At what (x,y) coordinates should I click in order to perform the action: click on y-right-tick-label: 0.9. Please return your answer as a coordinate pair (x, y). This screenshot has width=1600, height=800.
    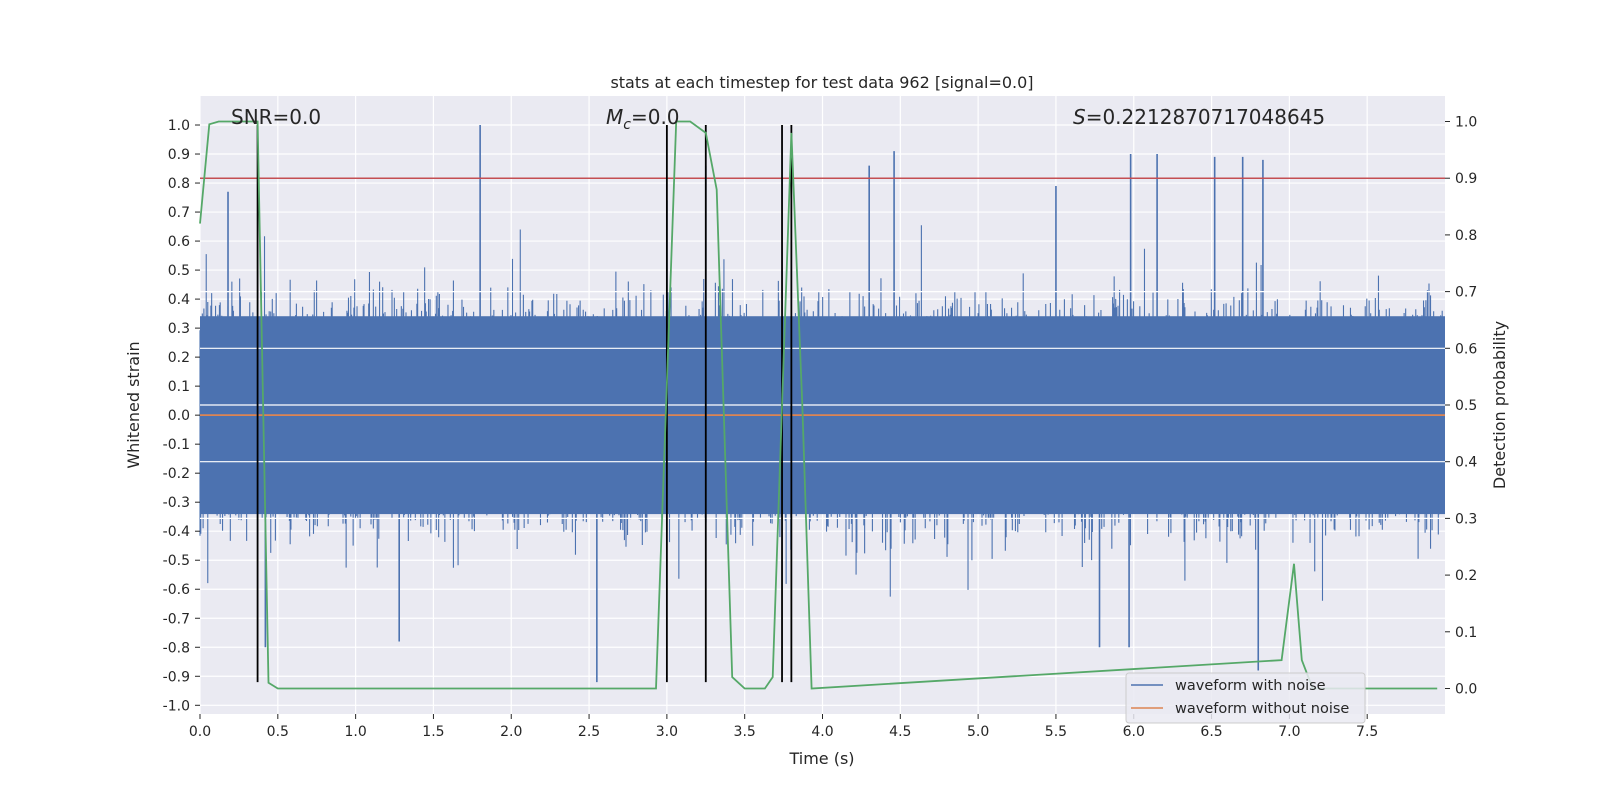
    Looking at the image, I should click on (1466, 179).